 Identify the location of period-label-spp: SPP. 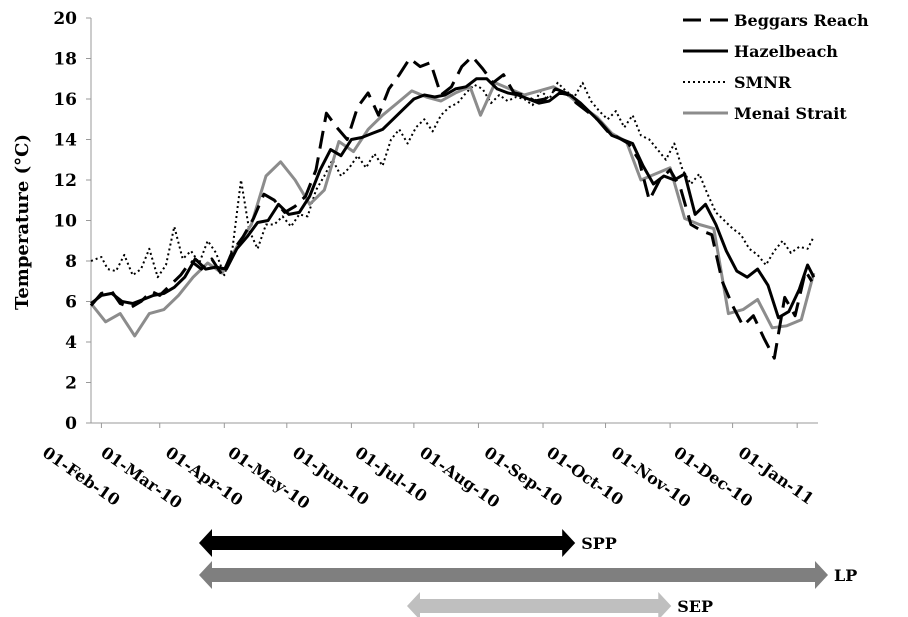
(599, 543).